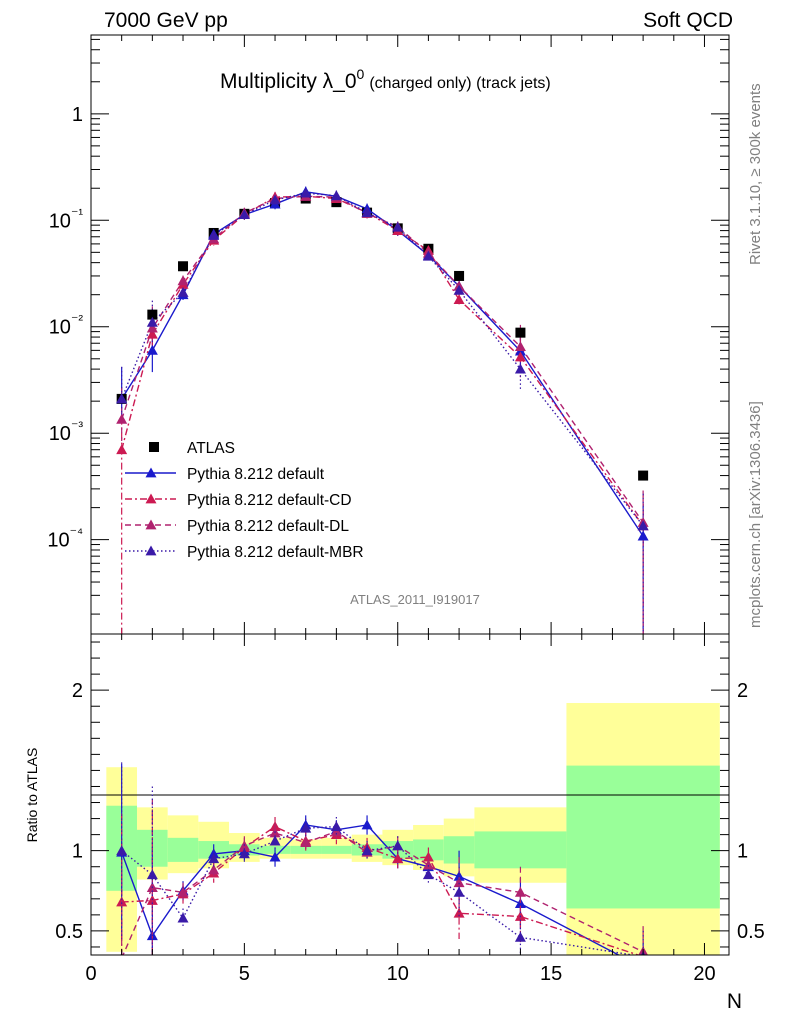 This screenshot has height=1024, width=786. Describe the element at coordinates (256, 474) in the screenshot. I see `legend-label: Pythia 8.212 default` at that location.